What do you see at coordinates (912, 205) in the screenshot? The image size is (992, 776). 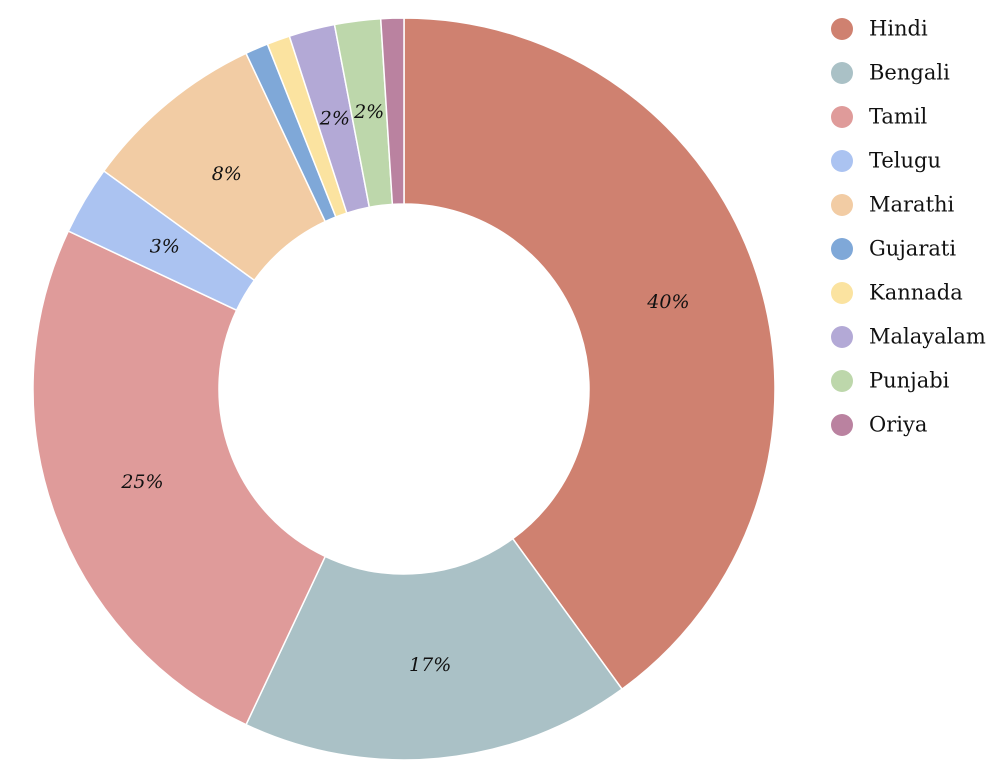 I see `legend-label-marathi: Marathi` at bounding box center [912, 205].